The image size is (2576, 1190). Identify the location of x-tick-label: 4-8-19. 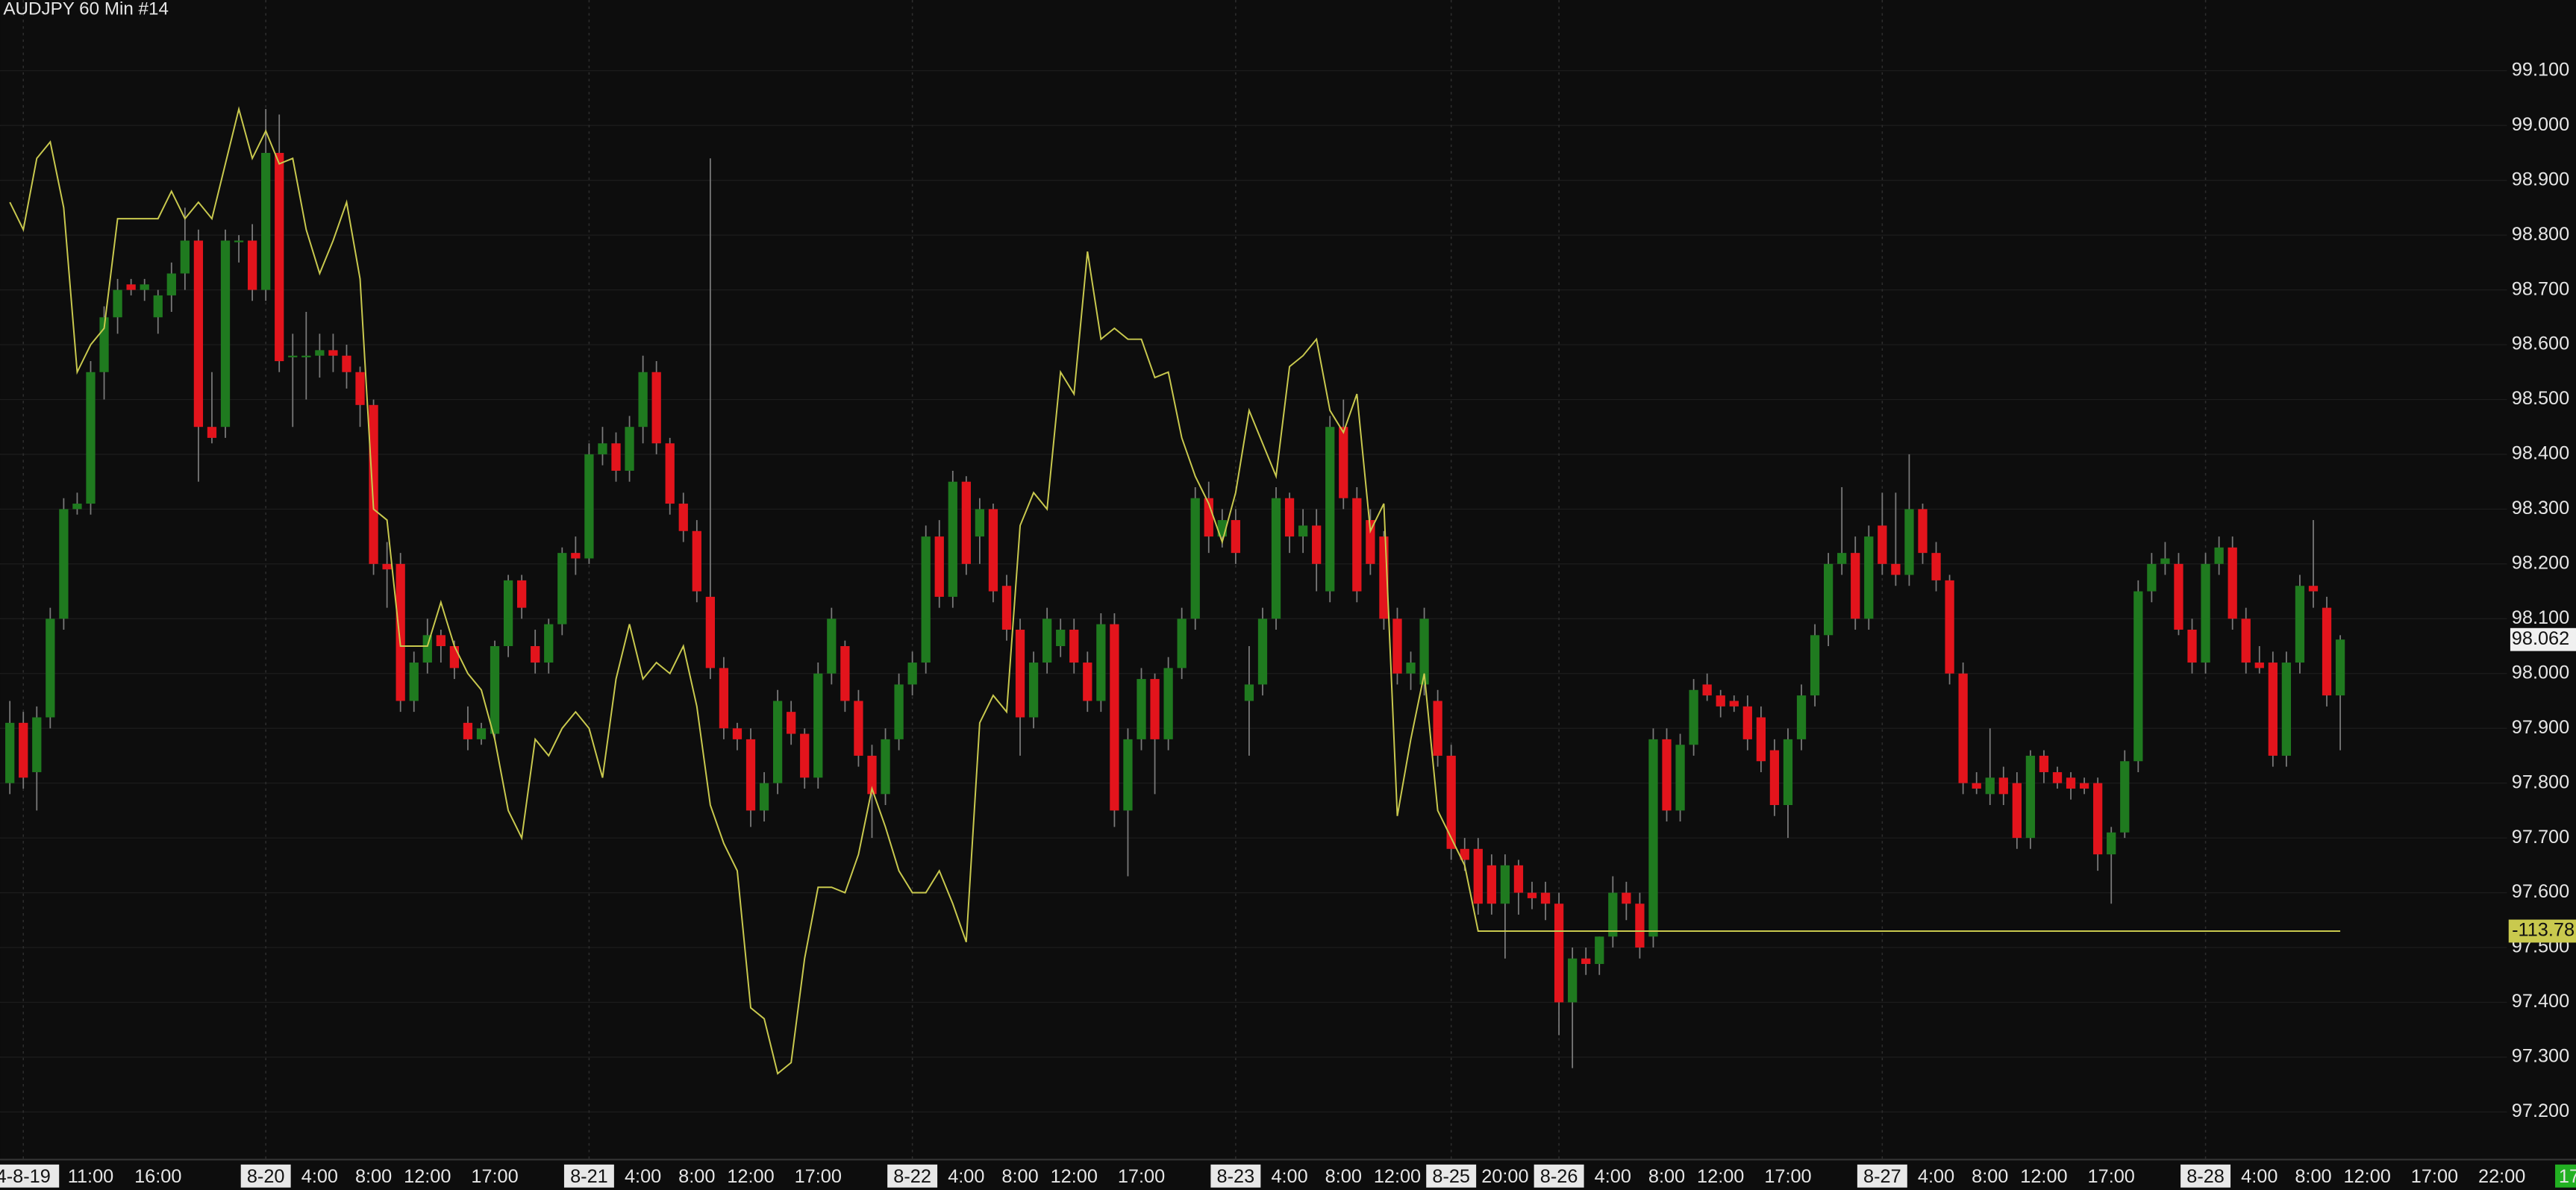
(25, 1176).